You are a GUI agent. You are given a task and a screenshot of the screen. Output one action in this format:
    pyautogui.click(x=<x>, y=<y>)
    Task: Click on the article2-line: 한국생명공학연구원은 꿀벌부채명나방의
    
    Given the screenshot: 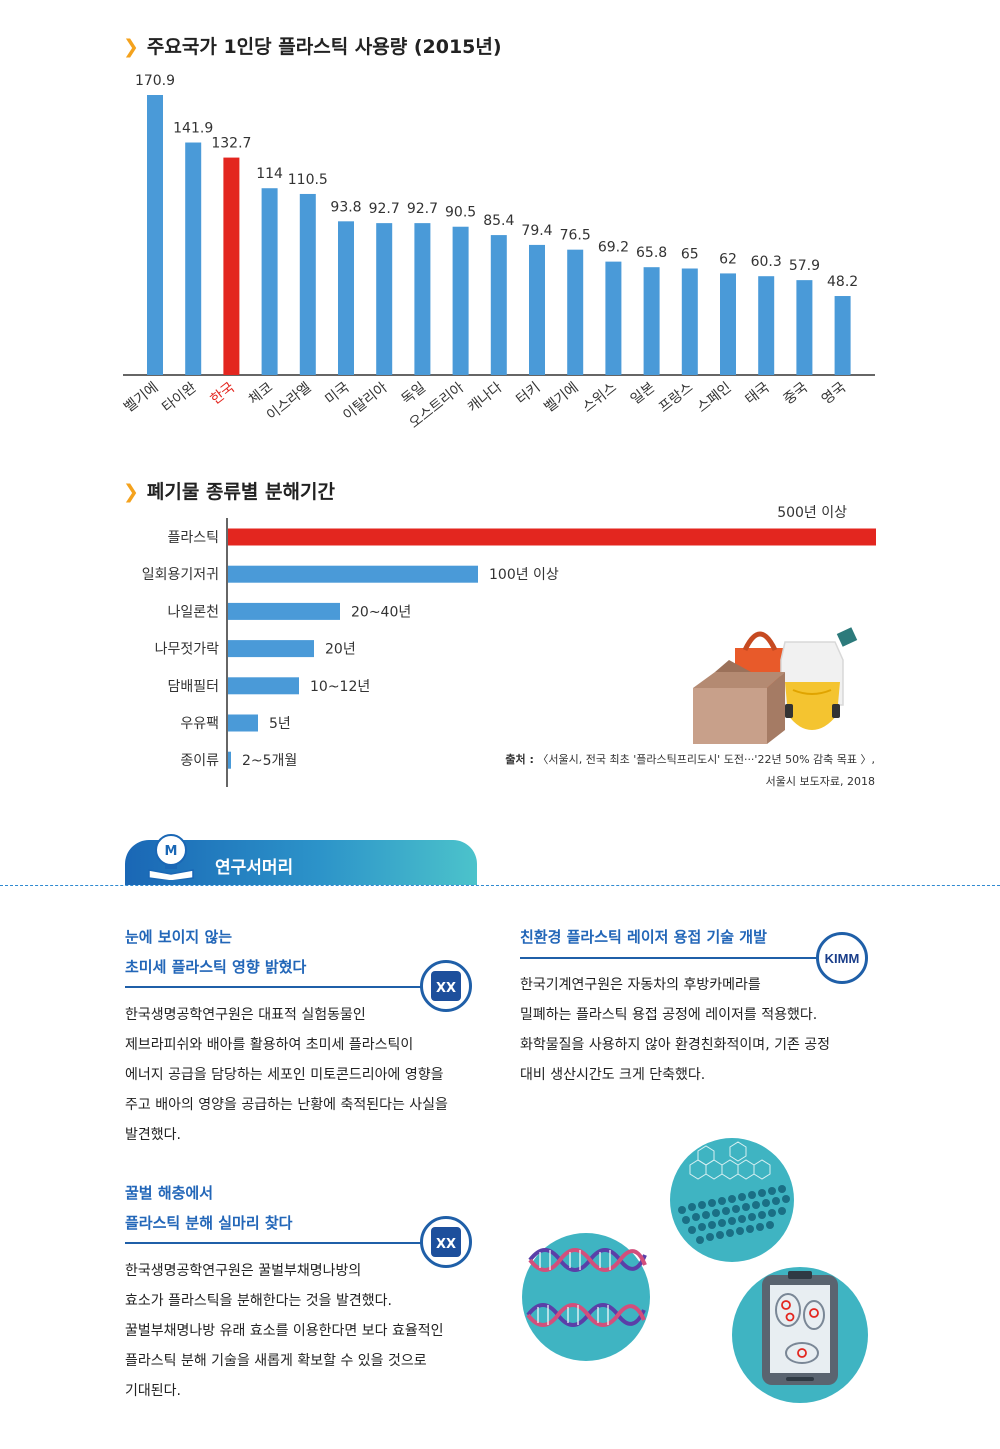 What is the action you would take?
    pyautogui.click(x=243, y=1271)
    